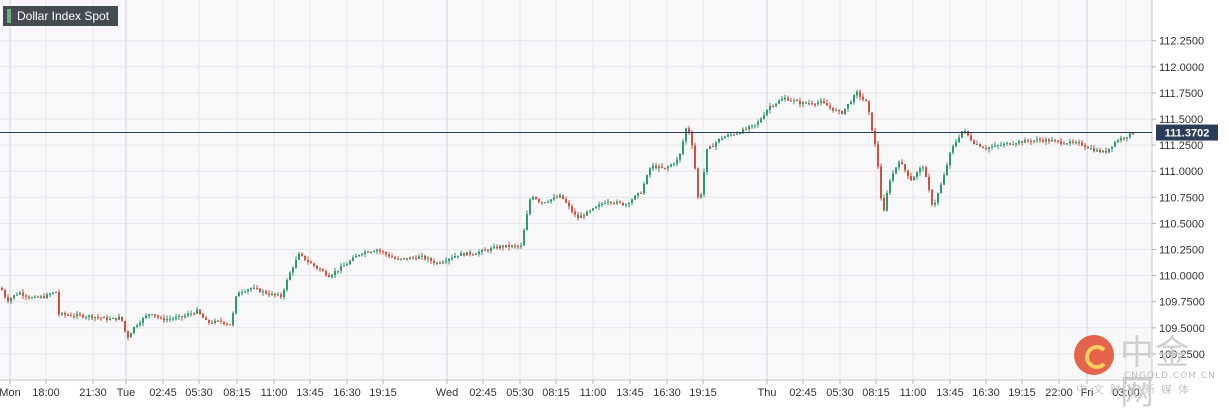  Describe the element at coordinates (703, 393) in the screenshot. I see `x-tick-label: 19:15` at that location.